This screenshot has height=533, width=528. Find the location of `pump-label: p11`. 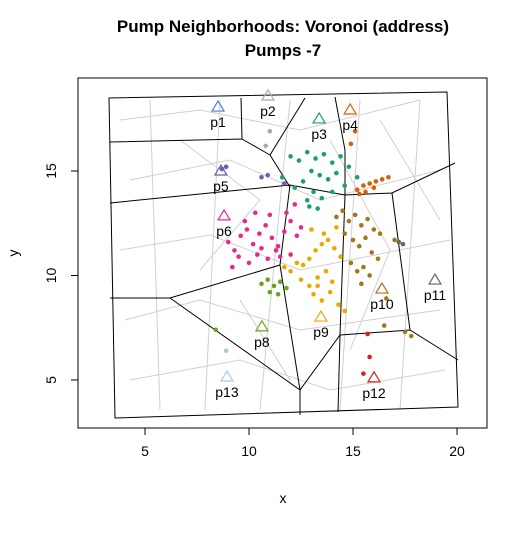

pump-label: p11 is located at coordinates (435, 295).